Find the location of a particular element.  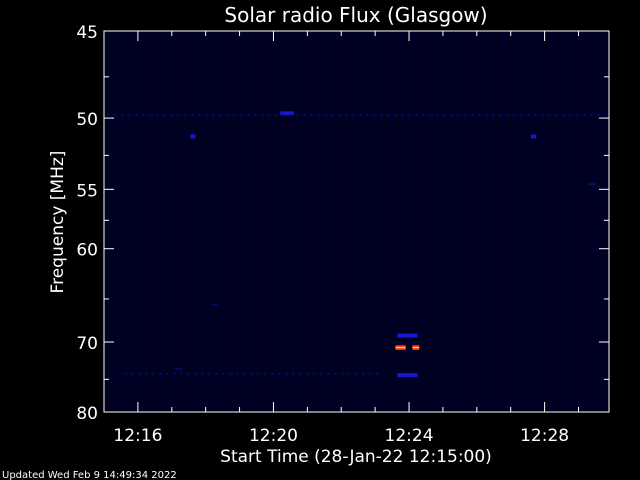

x-tick-label: 12:16 is located at coordinates (137, 436).